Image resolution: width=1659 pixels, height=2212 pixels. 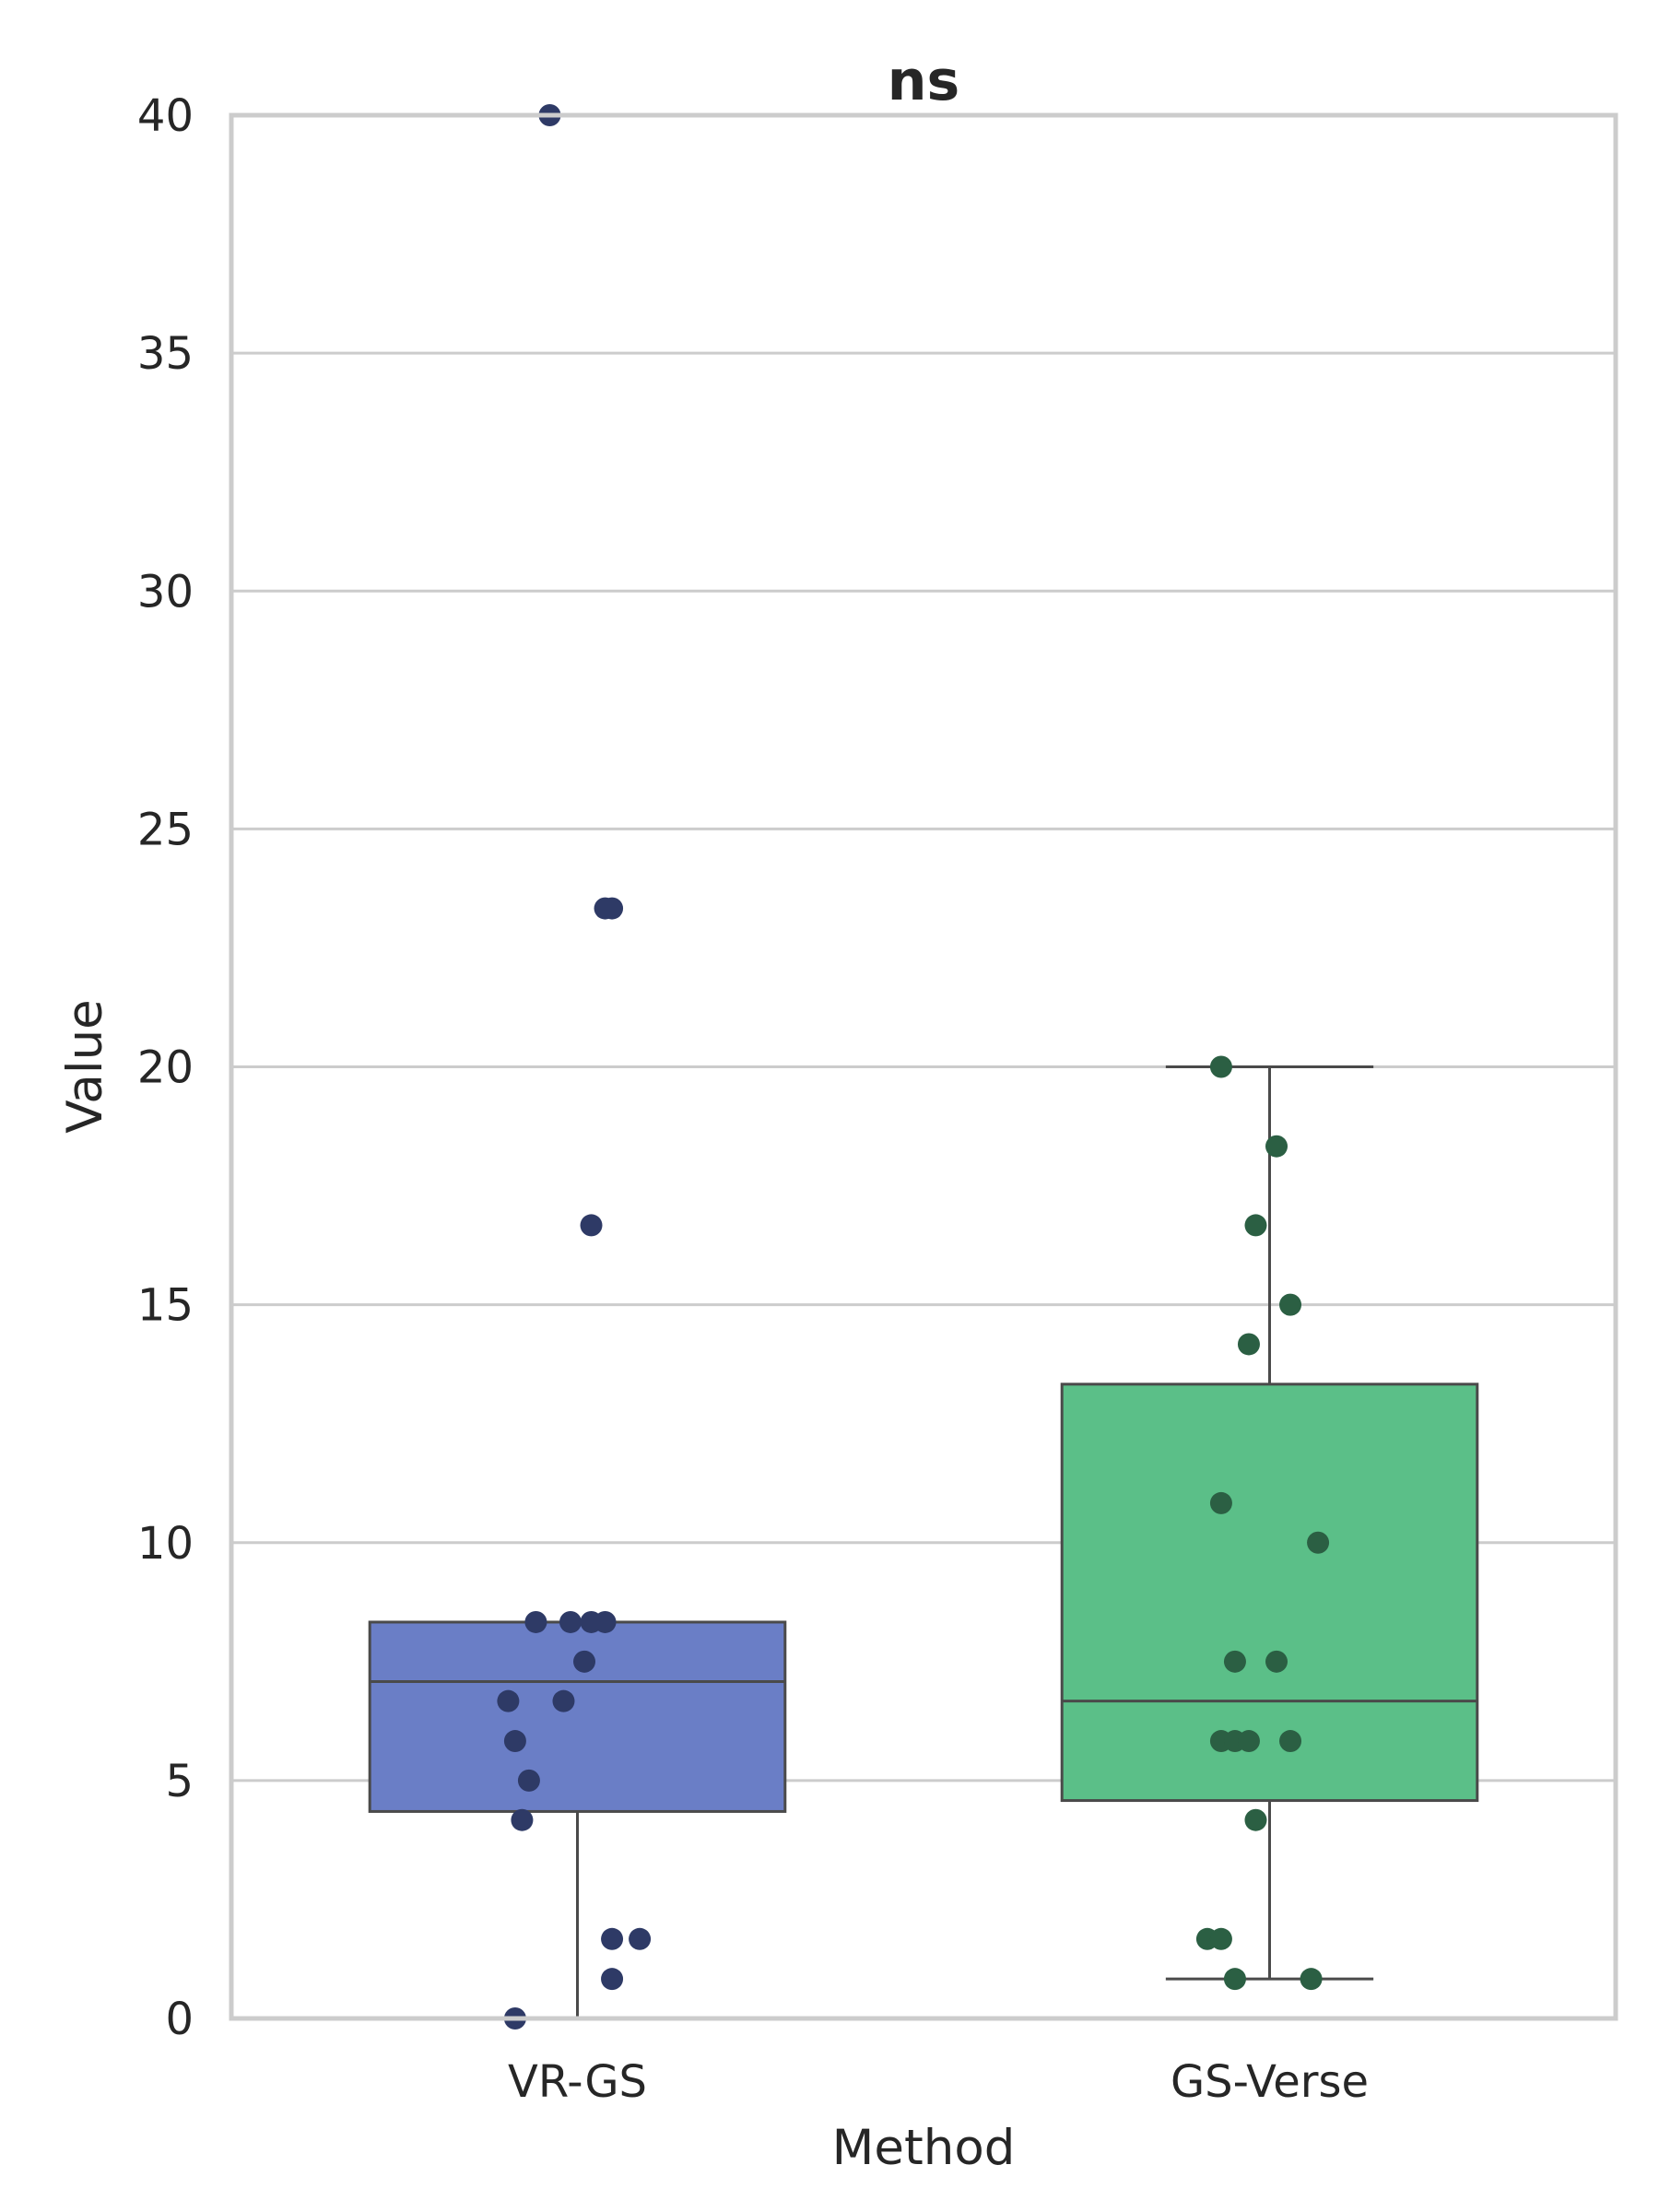 I want to click on x-axis-title: Method, so click(x=924, y=2148).